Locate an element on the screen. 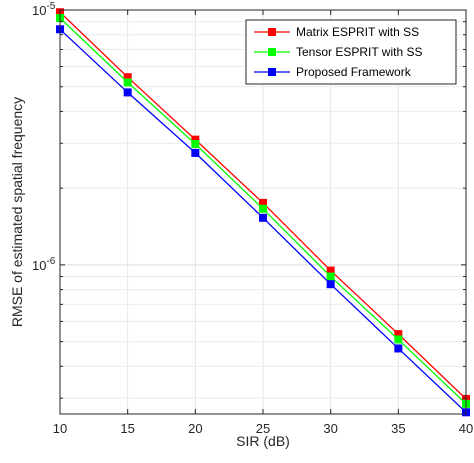 Image resolution: width=474 pixels, height=463 pixels. x-tick-label: 20 is located at coordinates (195, 428).